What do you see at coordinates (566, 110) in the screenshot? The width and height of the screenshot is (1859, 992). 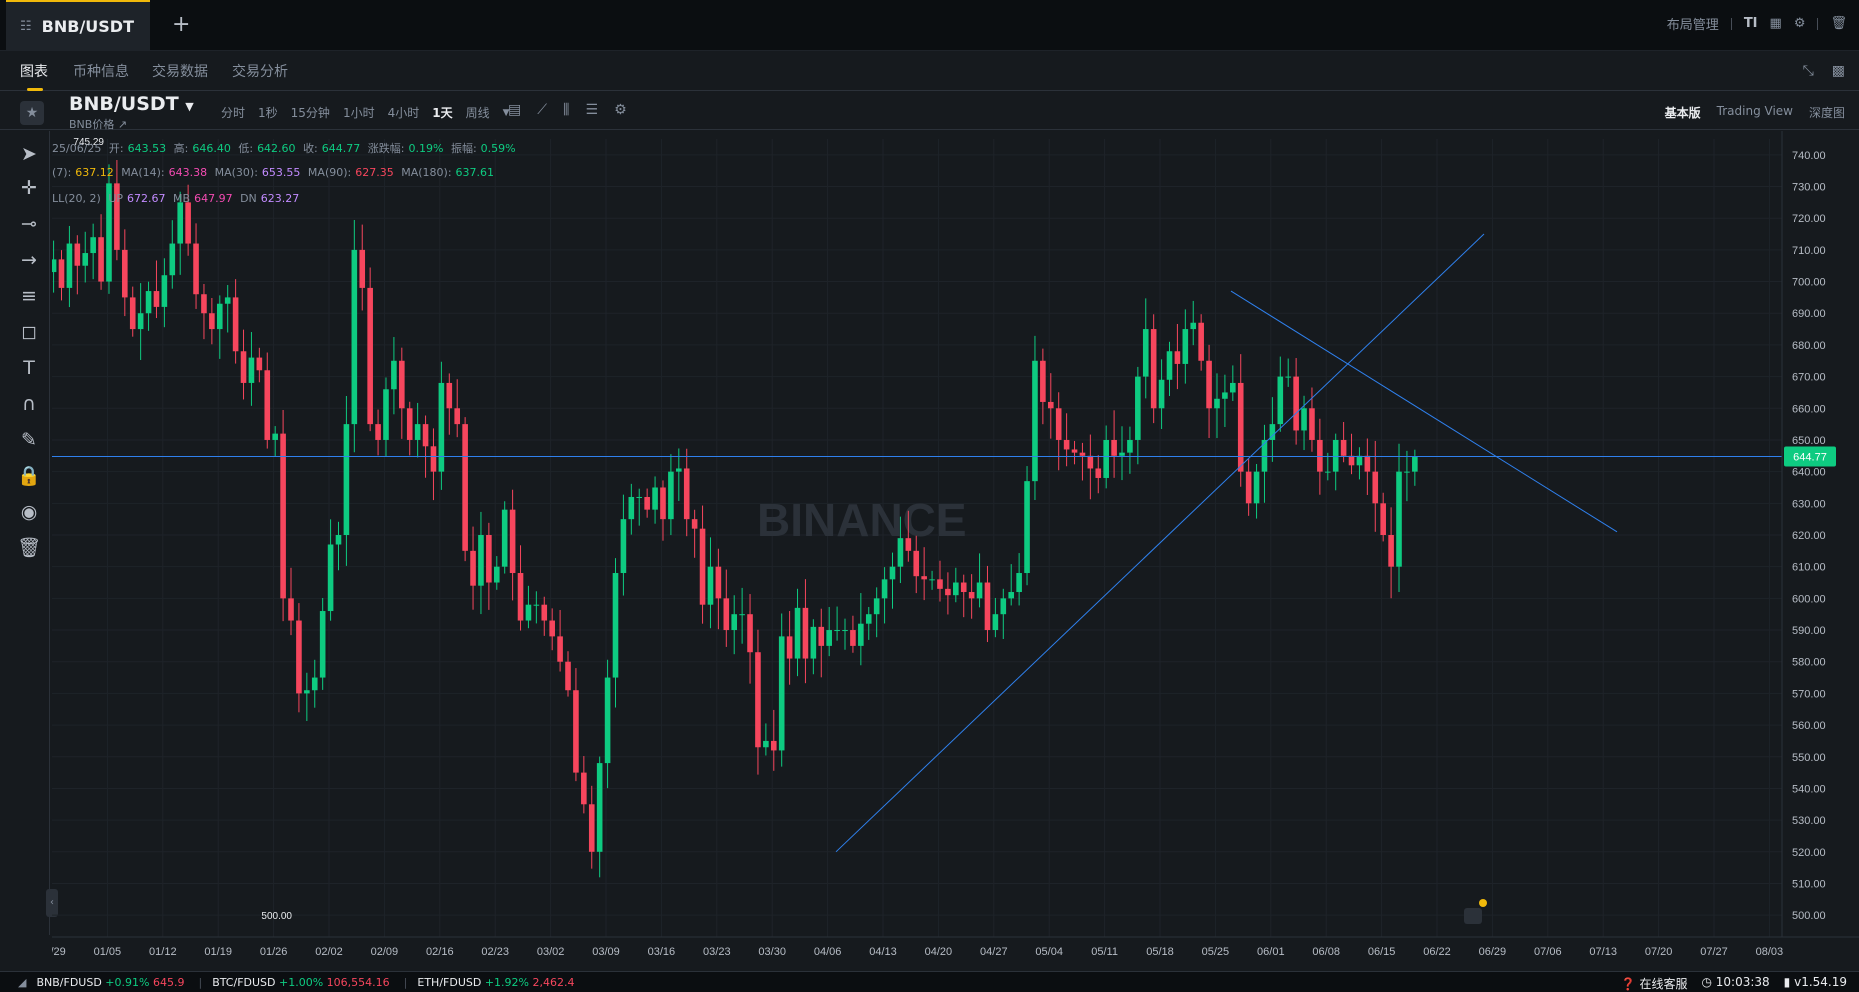 I see `candle-type-icon: ⫼` at bounding box center [566, 110].